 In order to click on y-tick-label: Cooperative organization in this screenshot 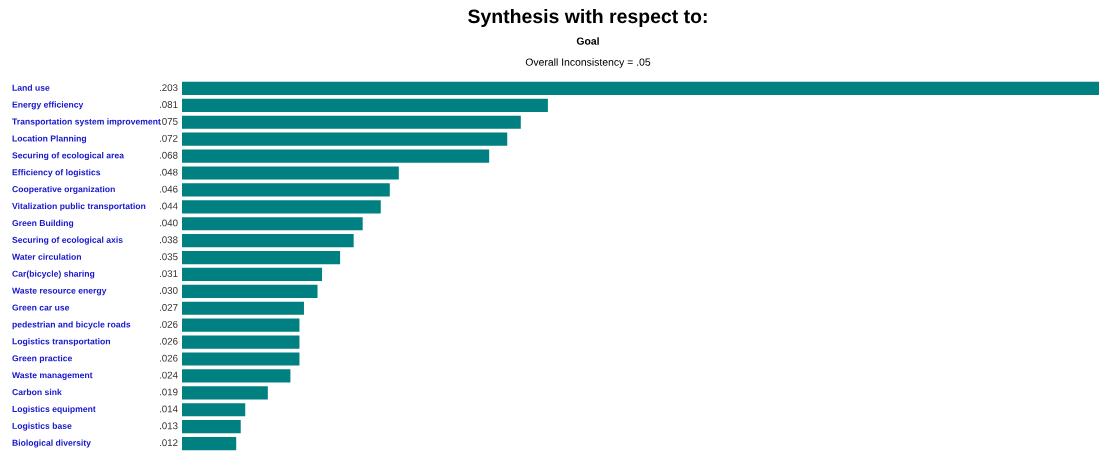, I will do `click(63, 189)`.